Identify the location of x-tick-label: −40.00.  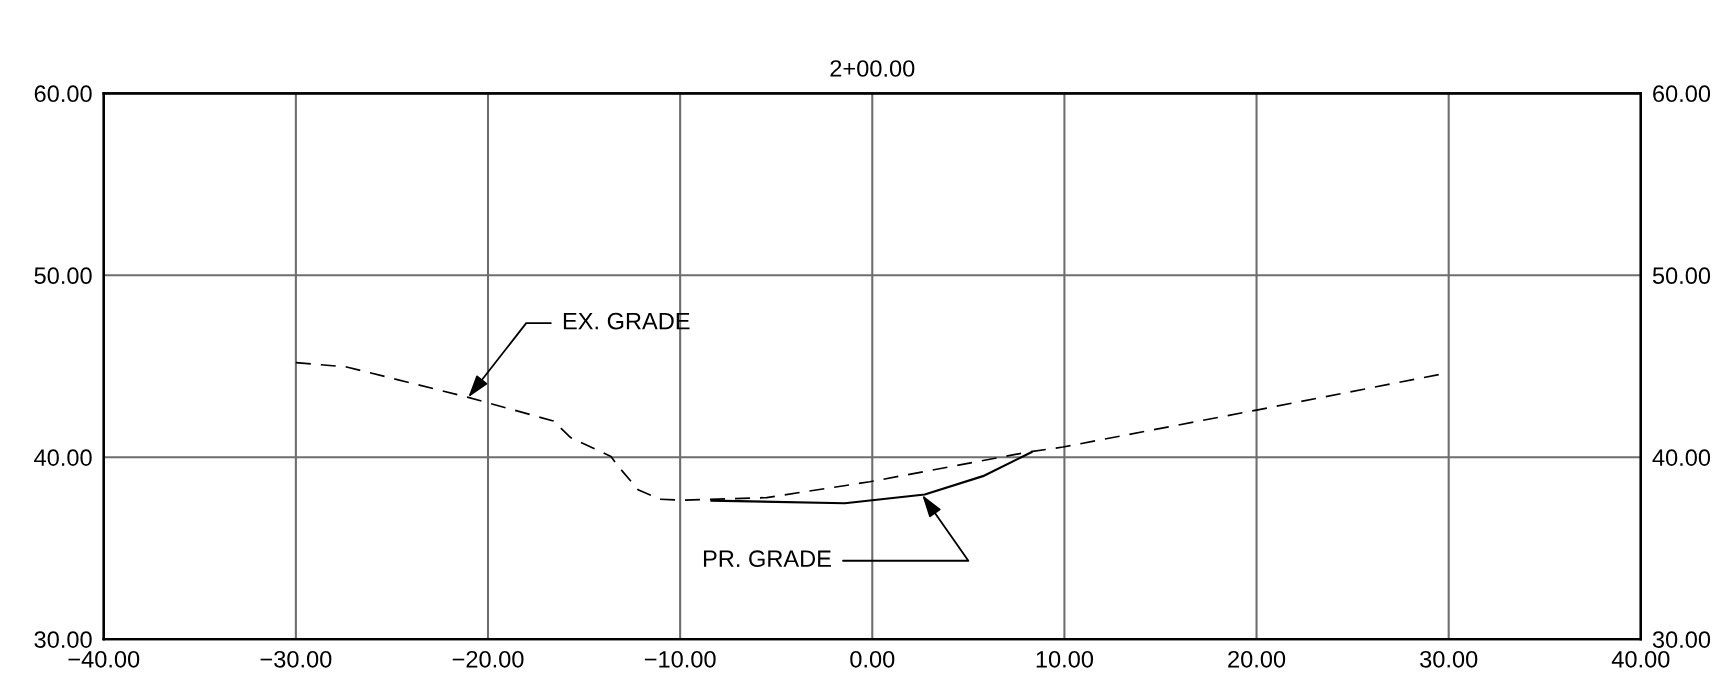
(104, 659).